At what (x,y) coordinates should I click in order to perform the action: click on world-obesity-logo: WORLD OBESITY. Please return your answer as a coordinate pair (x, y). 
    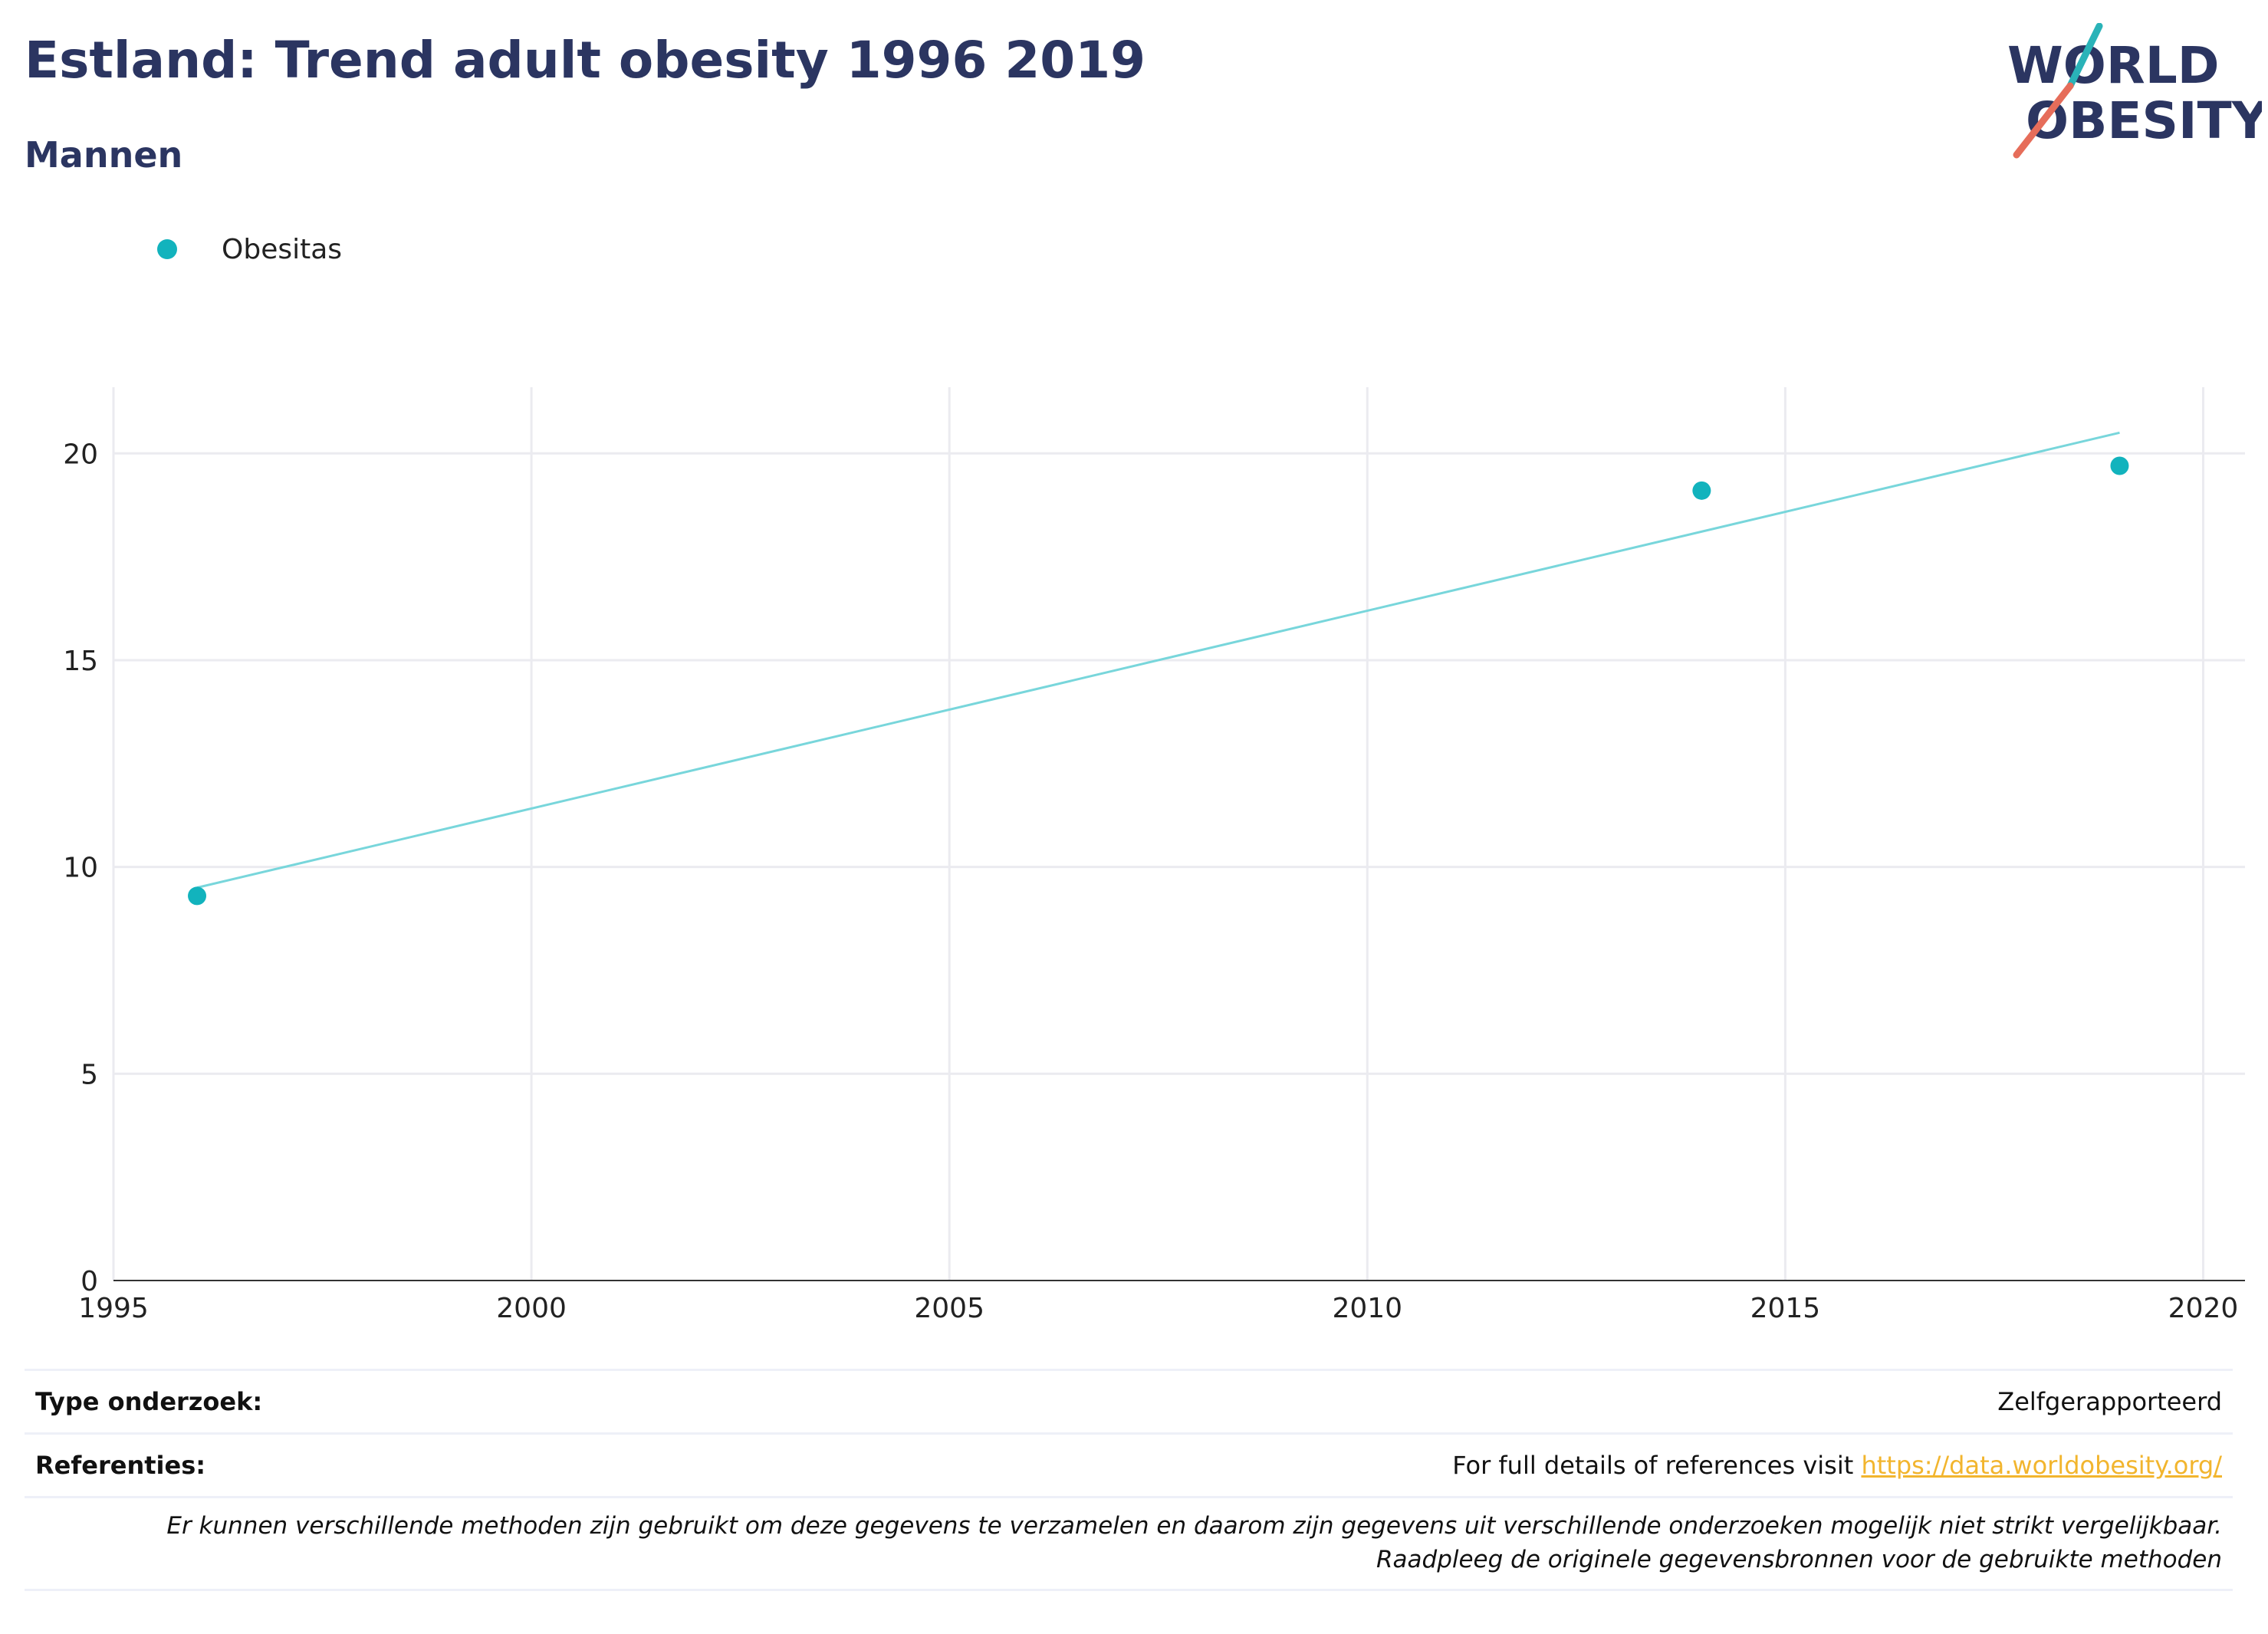
    Looking at the image, I should click on (2134, 91).